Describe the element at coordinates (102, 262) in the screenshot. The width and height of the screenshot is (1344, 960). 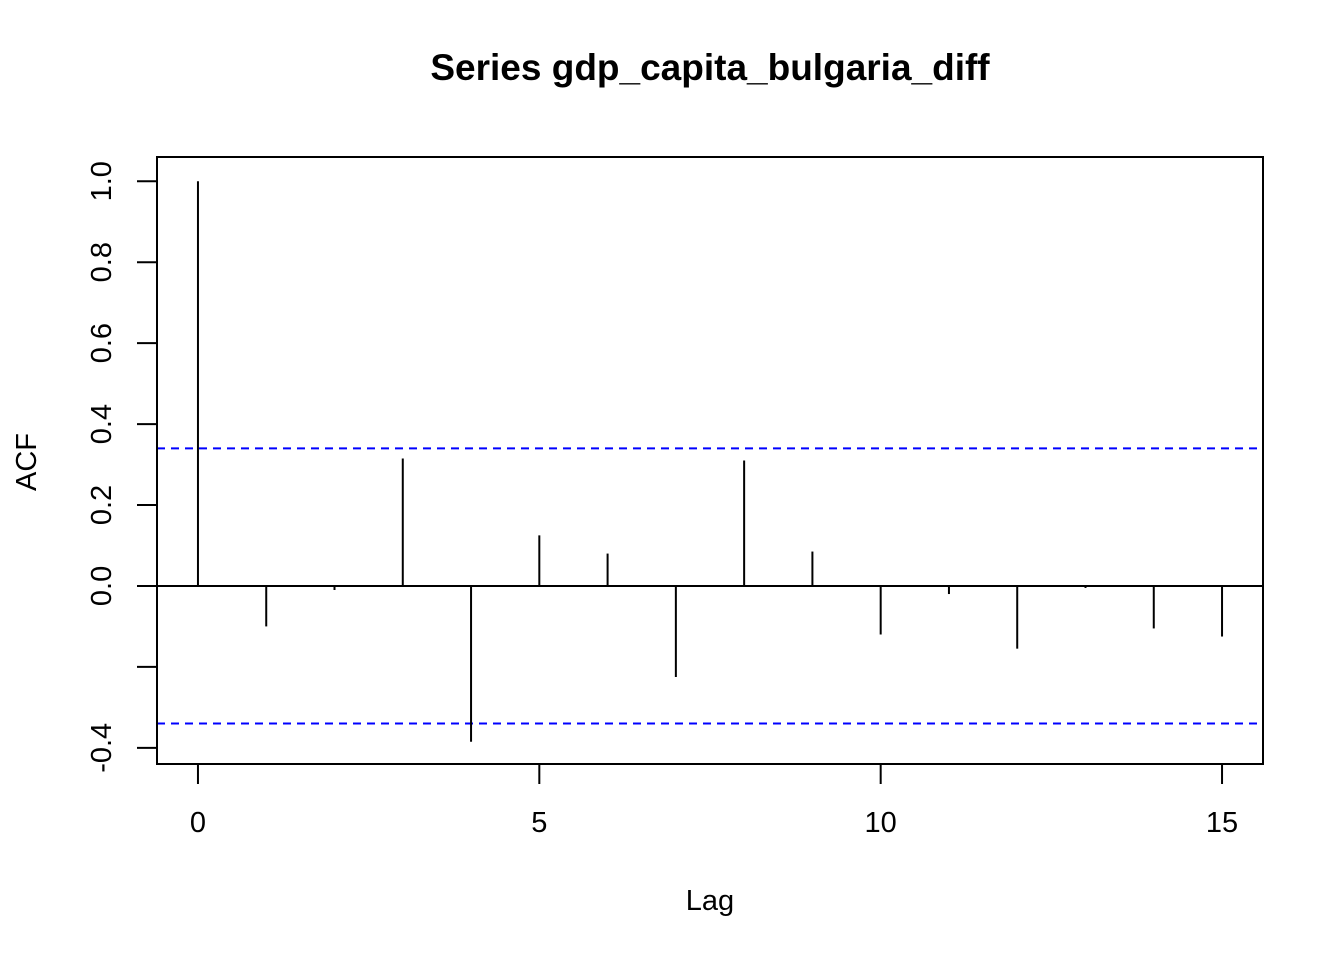
I see `y-tick-label: 0.8` at that location.